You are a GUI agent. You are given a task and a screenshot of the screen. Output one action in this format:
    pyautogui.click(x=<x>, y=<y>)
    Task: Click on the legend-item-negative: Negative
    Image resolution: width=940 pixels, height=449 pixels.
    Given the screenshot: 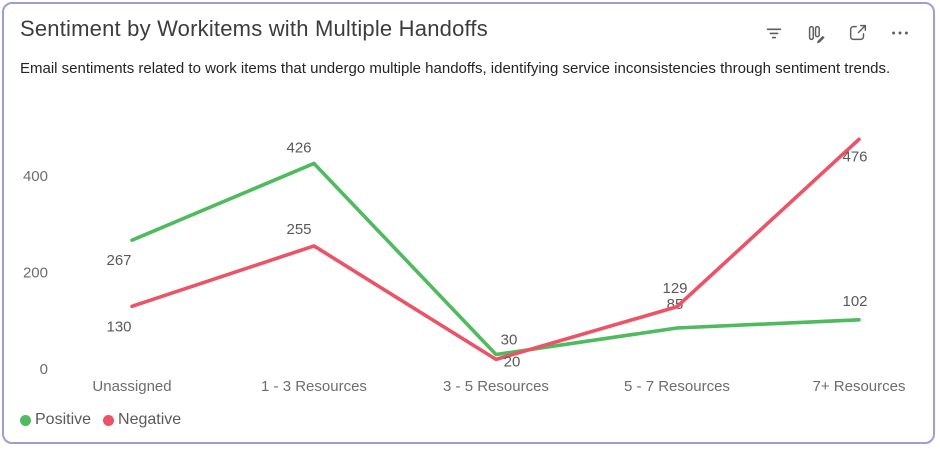 What is the action you would take?
    pyautogui.click(x=142, y=420)
    